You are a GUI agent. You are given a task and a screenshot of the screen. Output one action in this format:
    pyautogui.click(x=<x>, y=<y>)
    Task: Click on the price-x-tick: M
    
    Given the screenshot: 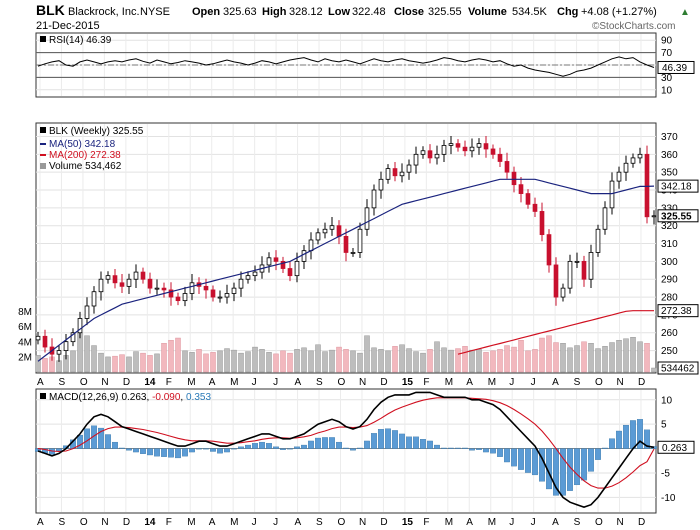 What is the action you would take?
    pyautogui.click(x=492, y=382)
    